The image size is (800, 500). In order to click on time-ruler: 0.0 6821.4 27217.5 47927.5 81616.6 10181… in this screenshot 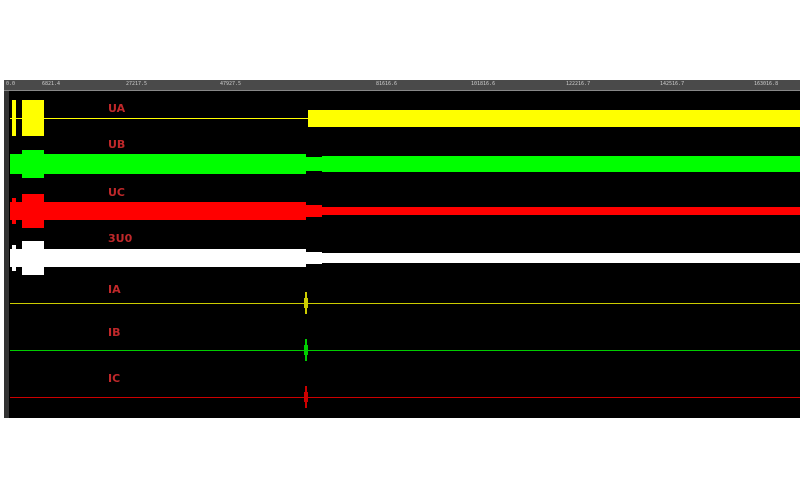, I will do `click(402, 85)`.